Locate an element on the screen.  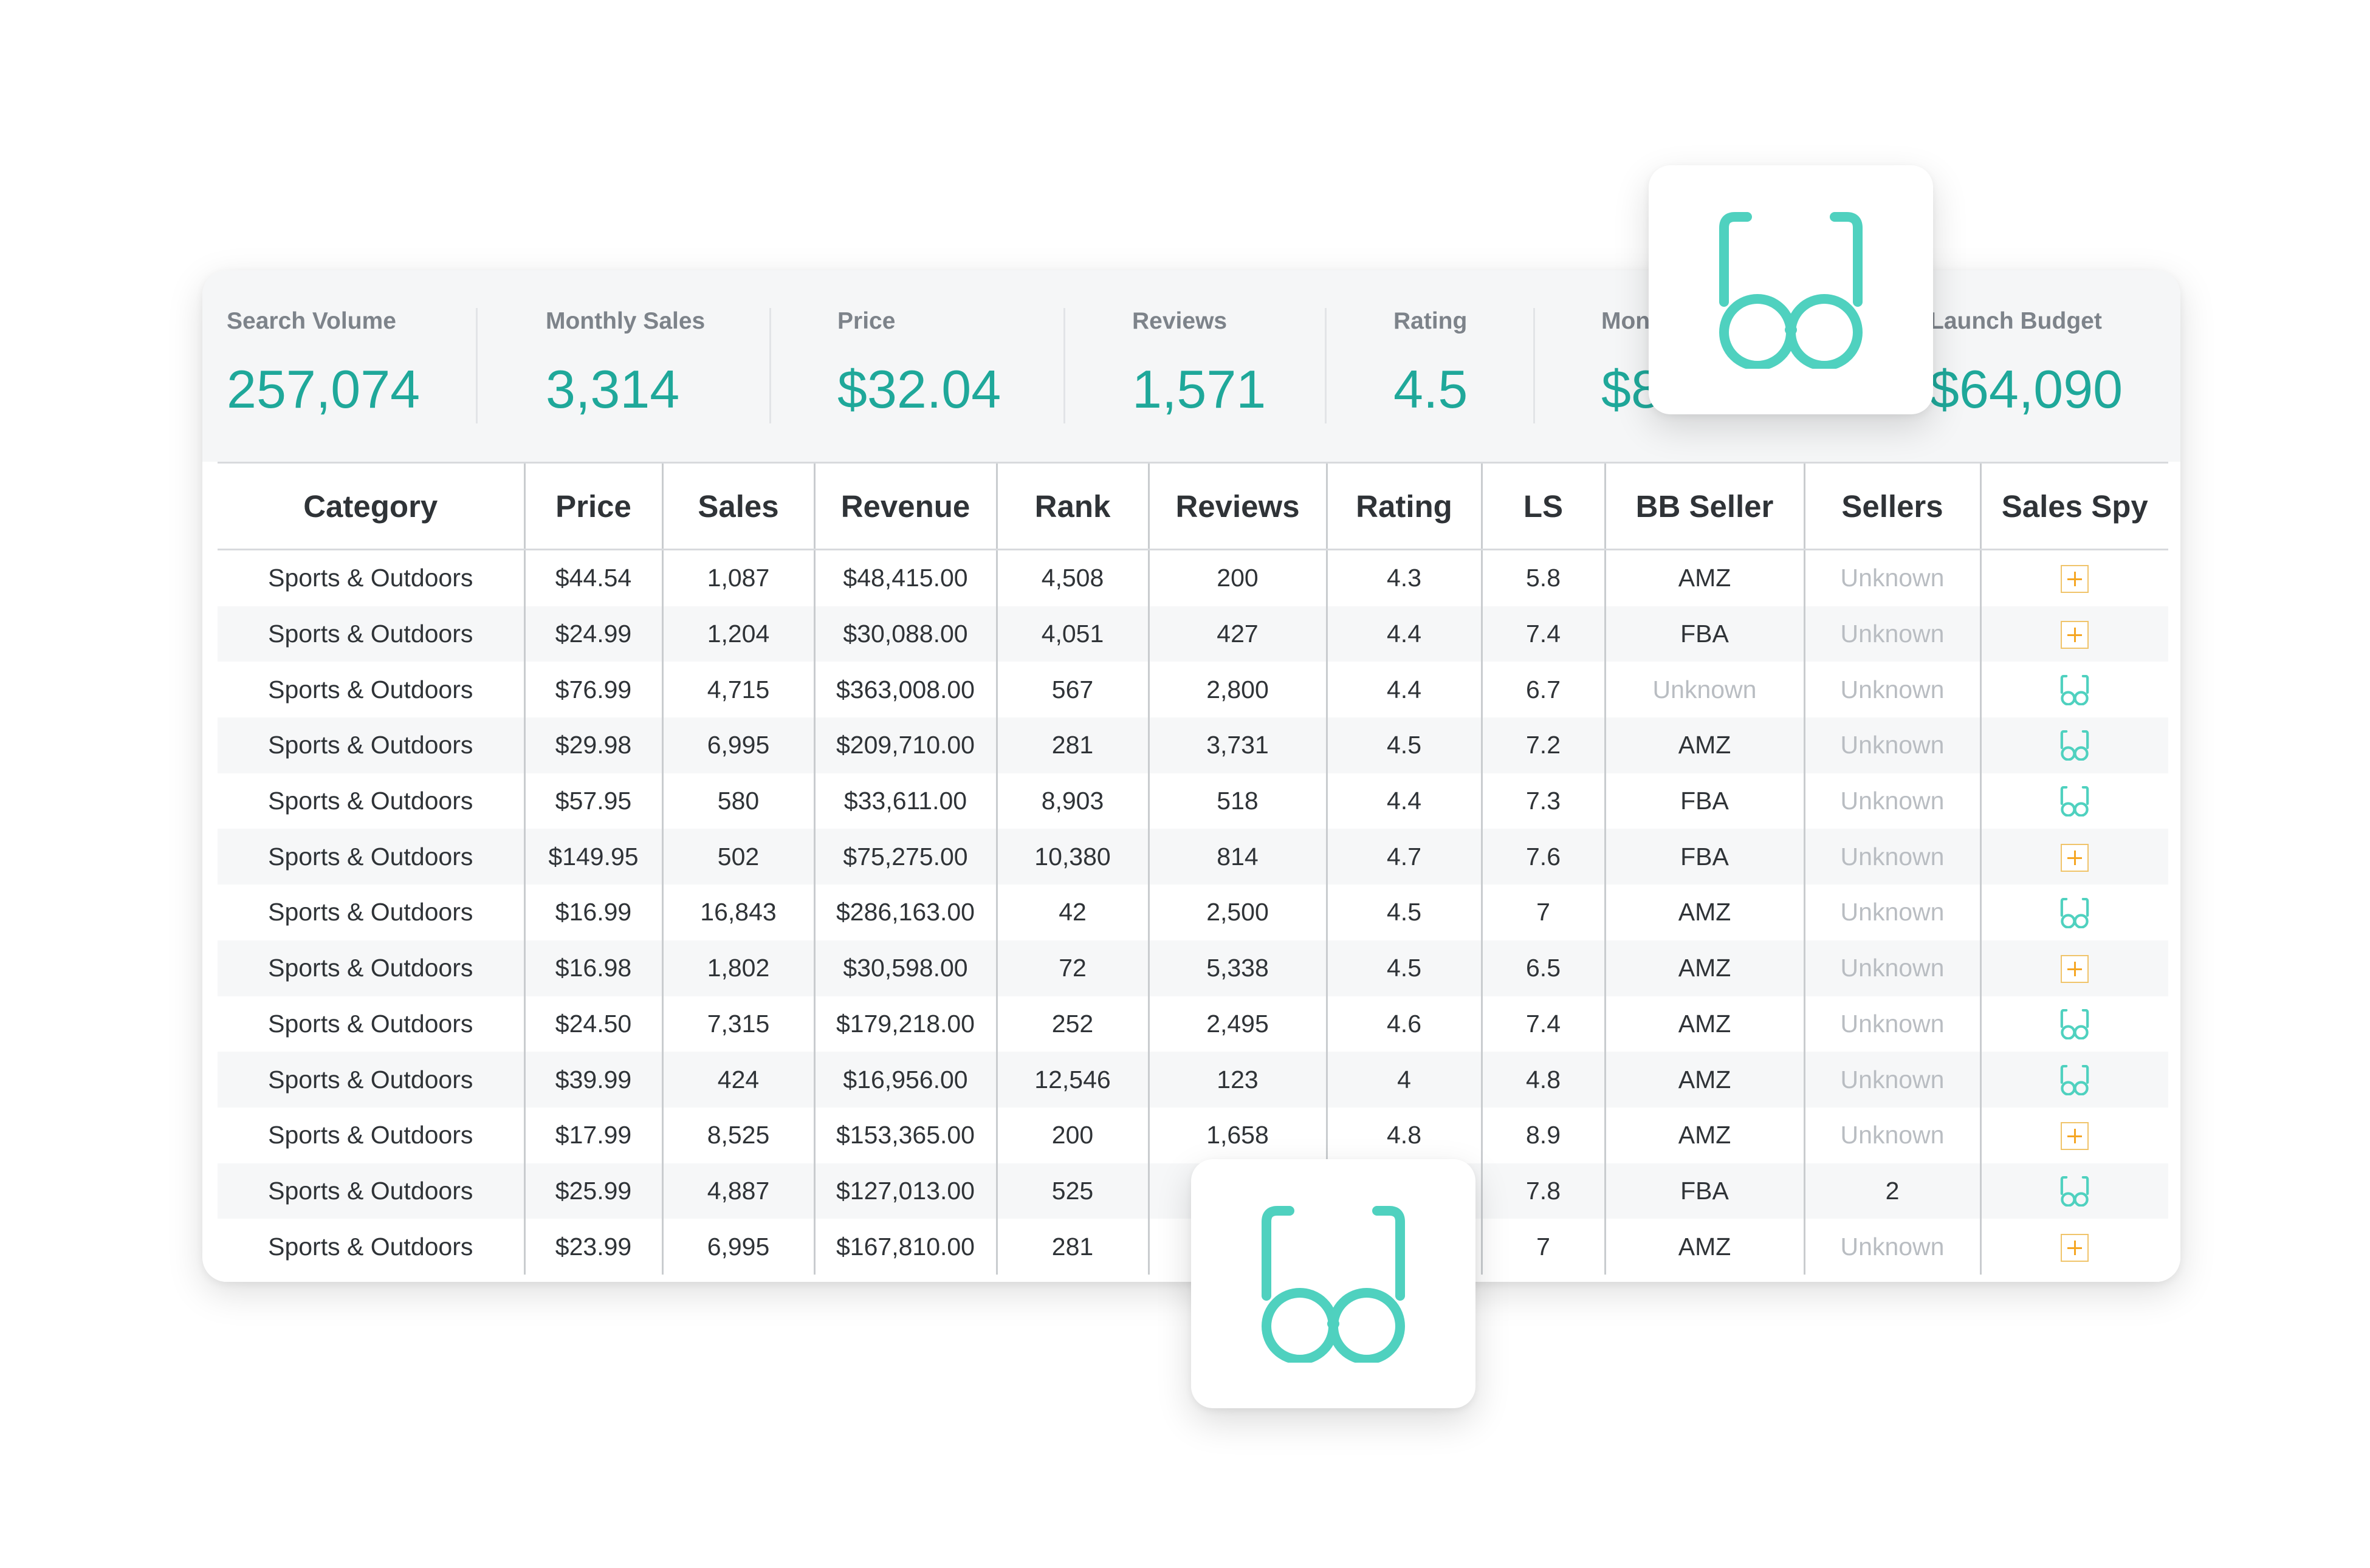
stat-label-monthly-sales: Monthly Sales is located at coordinates (626, 321).